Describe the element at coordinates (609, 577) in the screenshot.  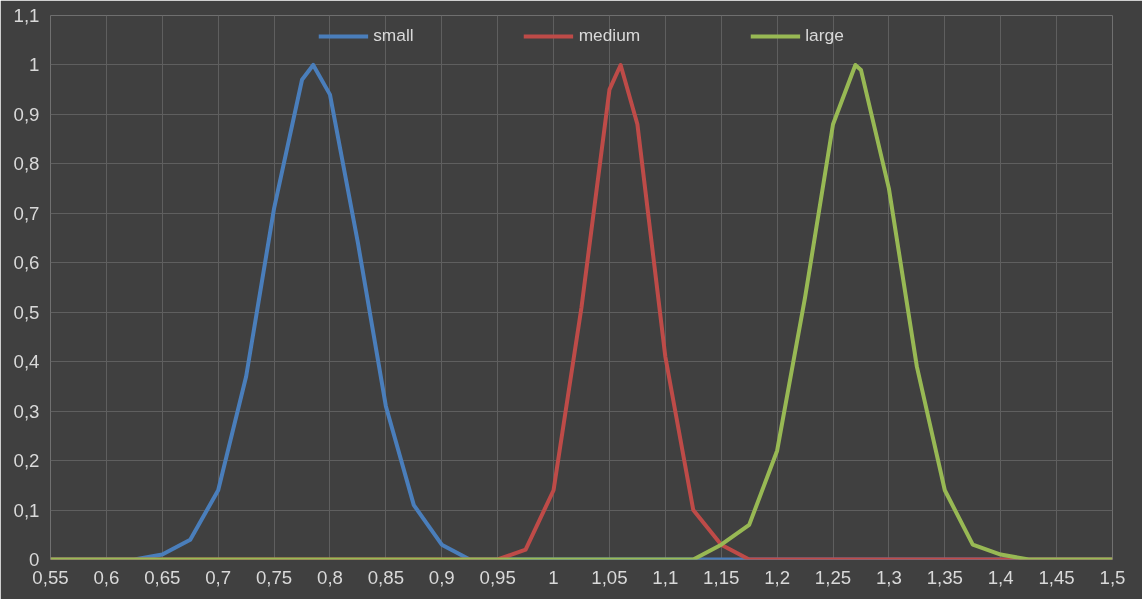
I see `x-tick-label: 1,05` at that location.